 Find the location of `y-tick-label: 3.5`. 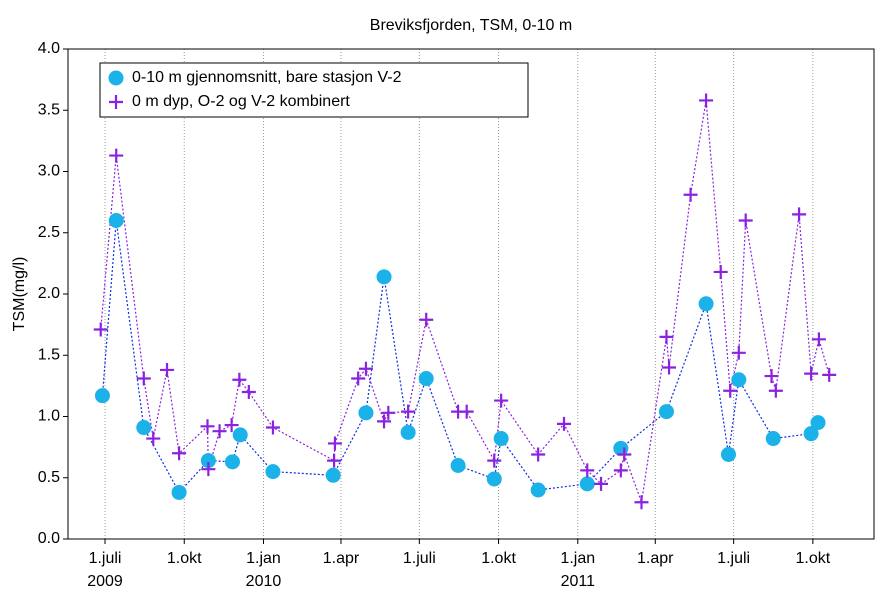

y-tick-label: 3.5 is located at coordinates (49, 109).